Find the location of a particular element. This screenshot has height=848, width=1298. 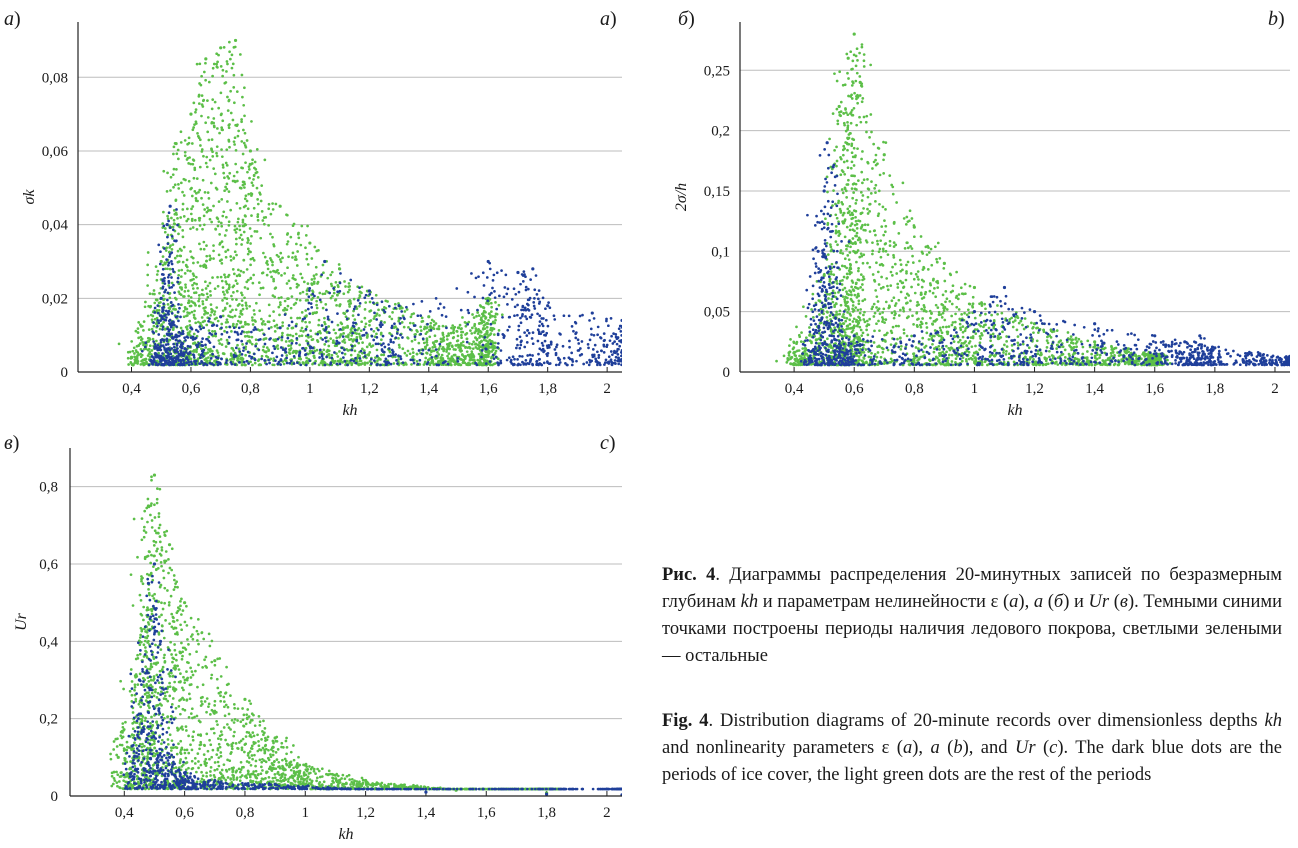

y-tick-label: 0,06 is located at coordinates (55, 152).